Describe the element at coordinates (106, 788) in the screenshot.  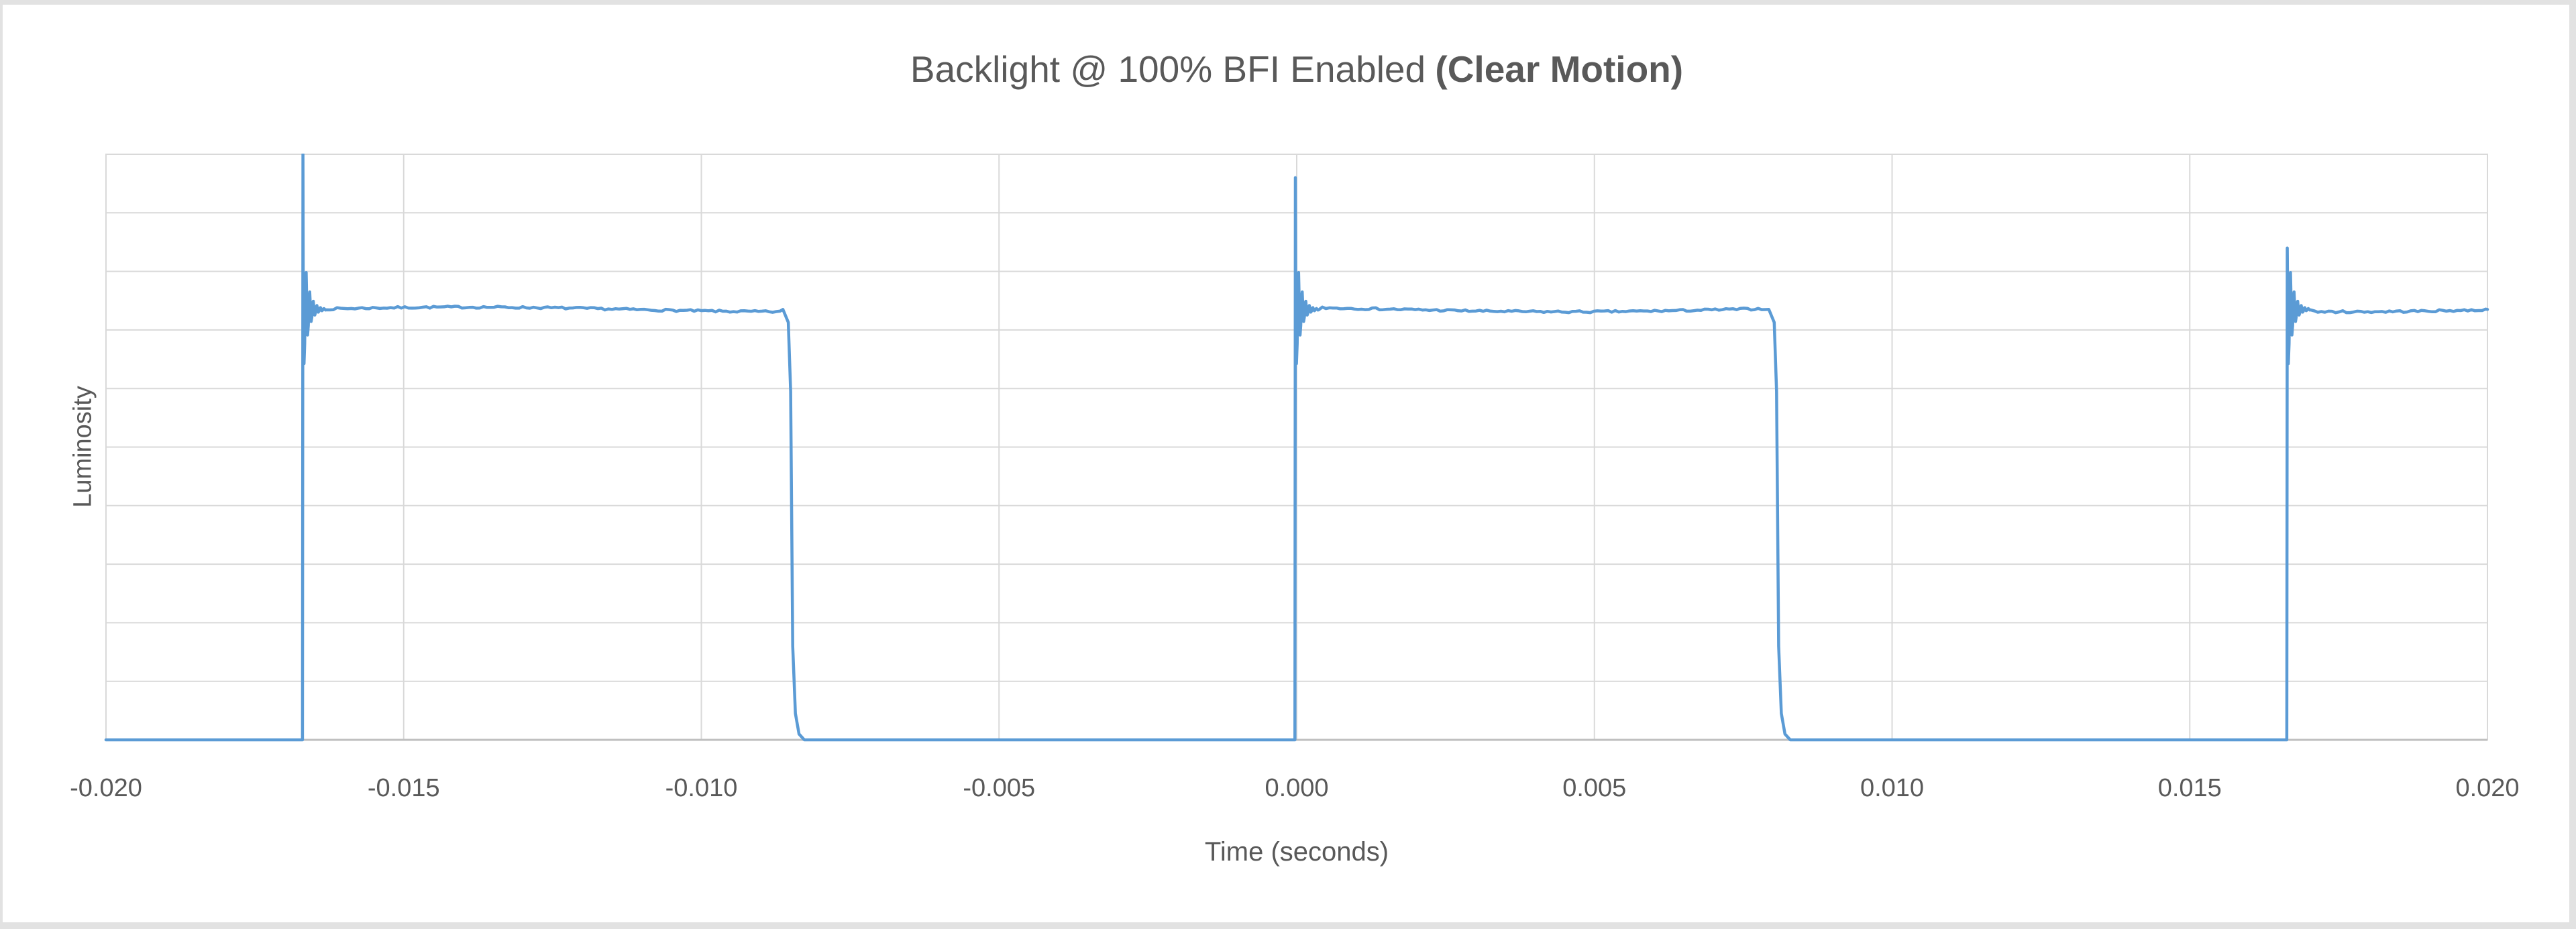
I see `x-tick-label: -0.020` at that location.